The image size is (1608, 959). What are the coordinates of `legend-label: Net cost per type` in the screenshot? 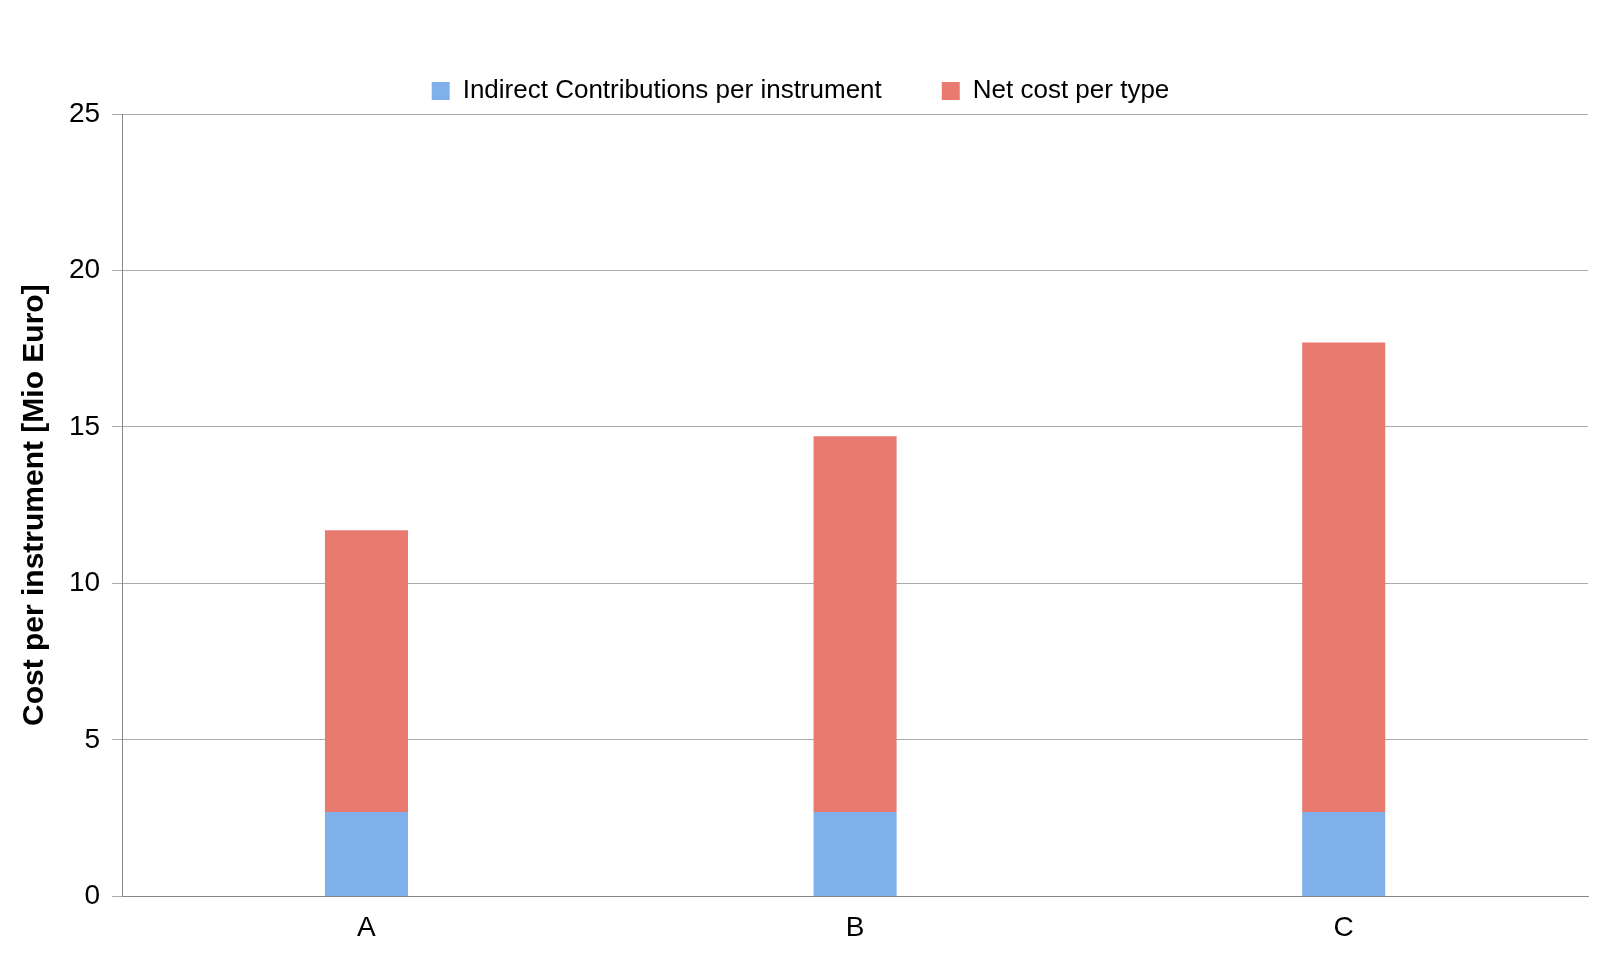 It's located at (1071, 89).